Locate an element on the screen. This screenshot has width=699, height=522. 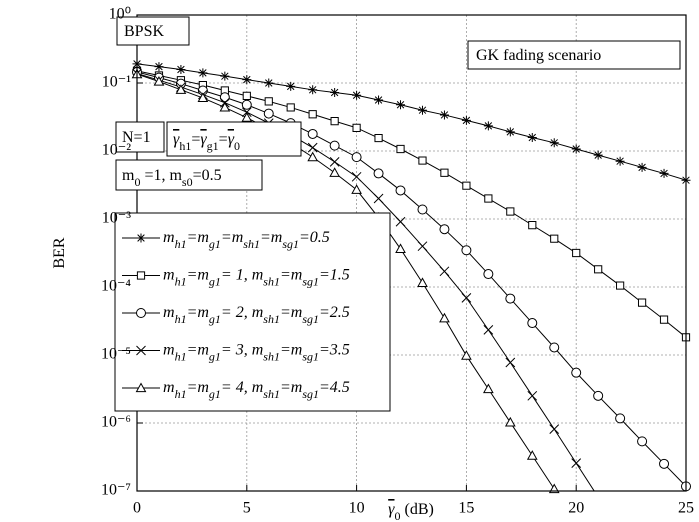
y-tick-label: 10⁻³ is located at coordinates (116, 218).